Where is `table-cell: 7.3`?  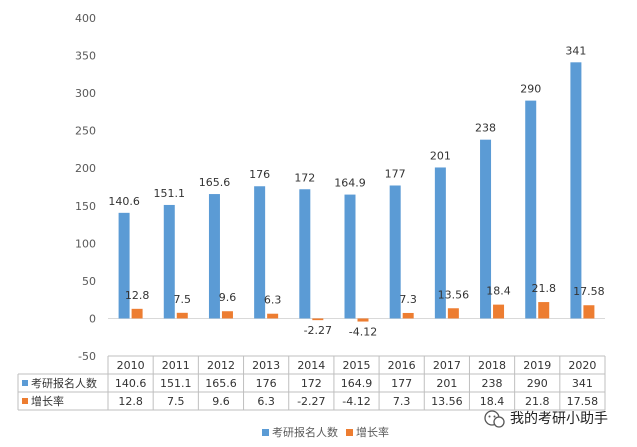
table-cell: 7.3 is located at coordinates (402, 401).